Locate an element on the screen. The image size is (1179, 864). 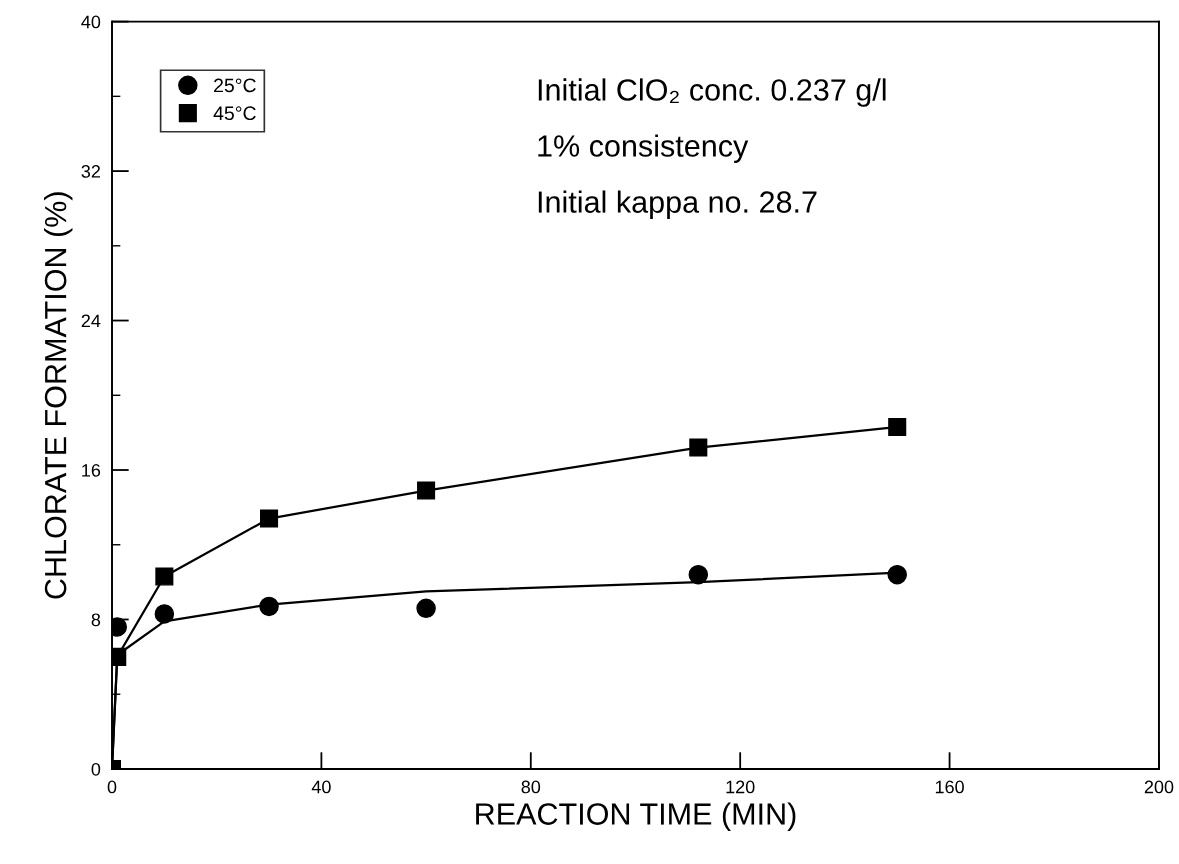
legend-label: 25°C is located at coordinates (235, 85).